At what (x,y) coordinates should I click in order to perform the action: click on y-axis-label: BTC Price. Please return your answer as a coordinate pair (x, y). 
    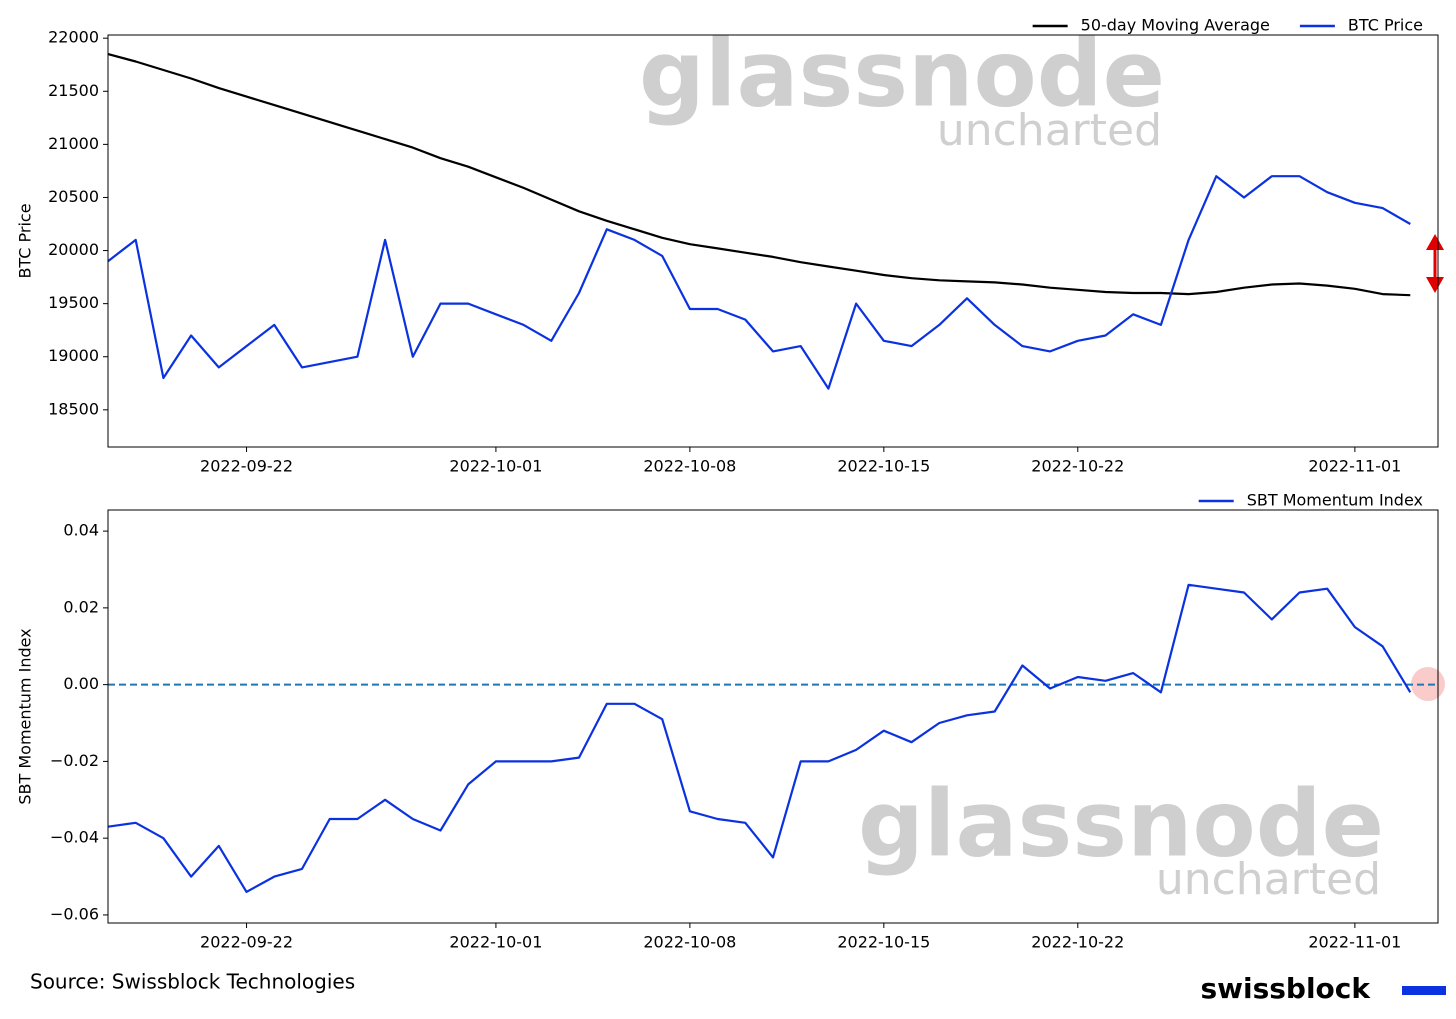
    Looking at the image, I should click on (25, 240).